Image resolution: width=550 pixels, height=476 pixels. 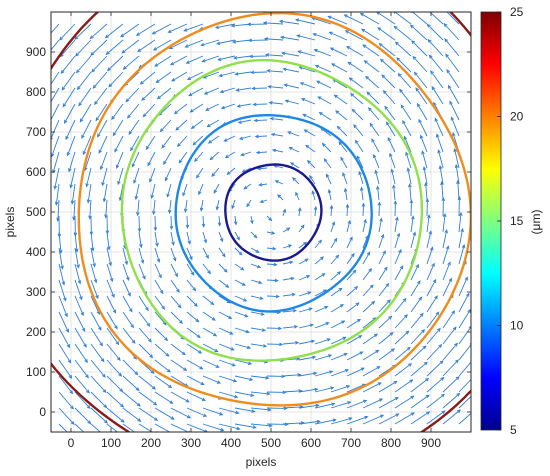 What do you see at coordinates (517, 326) in the screenshot?
I see `colorbar-tick-label: 10` at bounding box center [517, 326].